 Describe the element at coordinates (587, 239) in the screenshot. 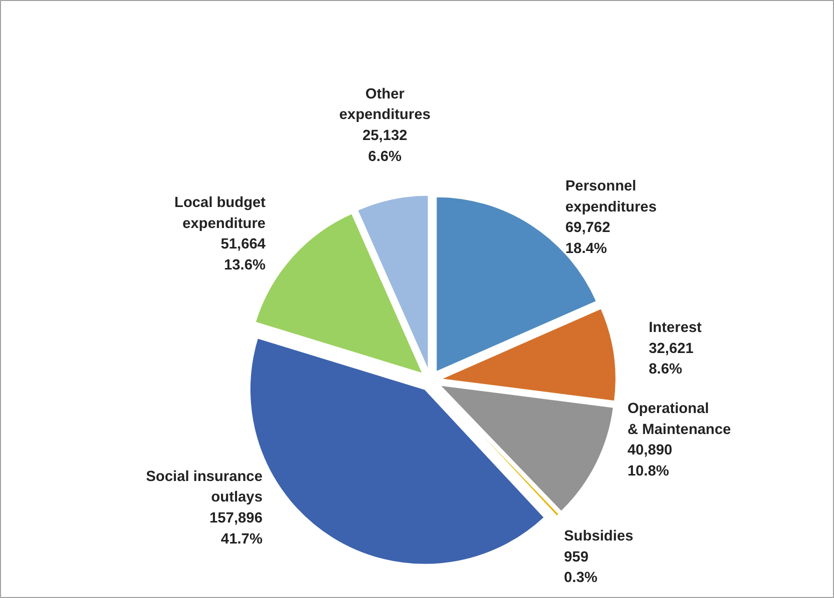

I see `data-label: 69,762 18.4%` at that location.